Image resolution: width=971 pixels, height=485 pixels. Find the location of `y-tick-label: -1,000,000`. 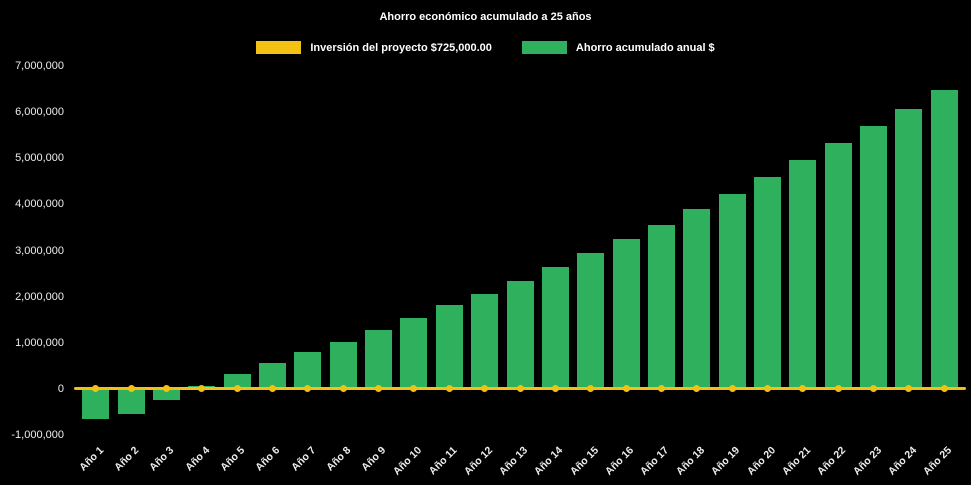

y-tick-label: -1,000,000 is located at coordinates (37, 435).